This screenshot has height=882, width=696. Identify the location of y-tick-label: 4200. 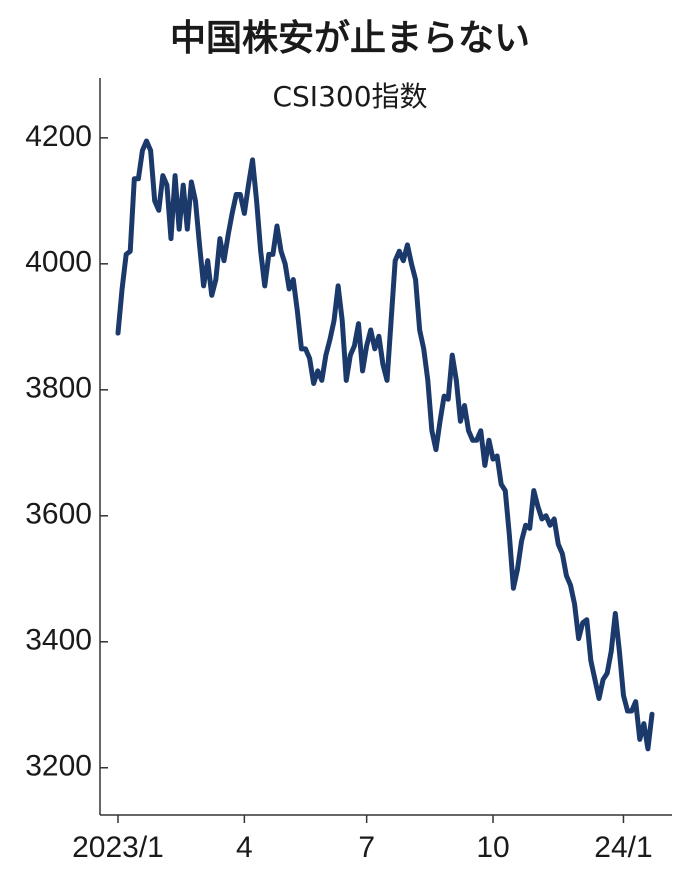
(58, 136).